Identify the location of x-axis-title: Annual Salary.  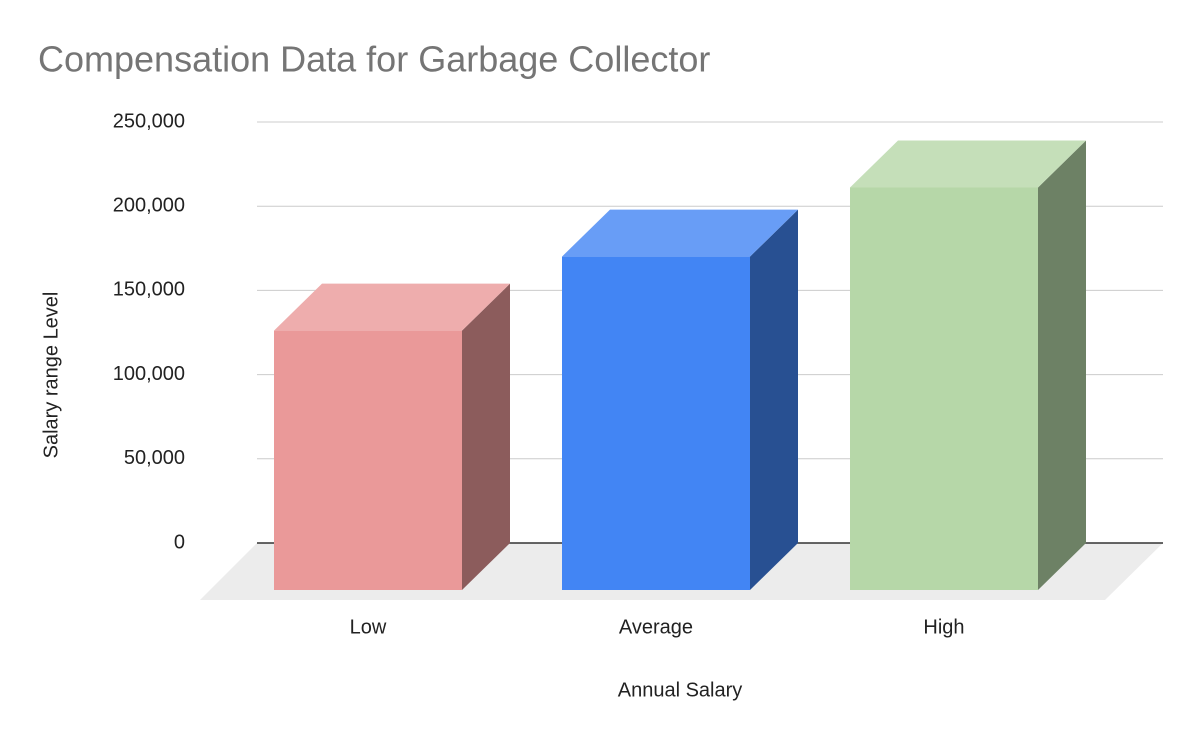
(680, 690).